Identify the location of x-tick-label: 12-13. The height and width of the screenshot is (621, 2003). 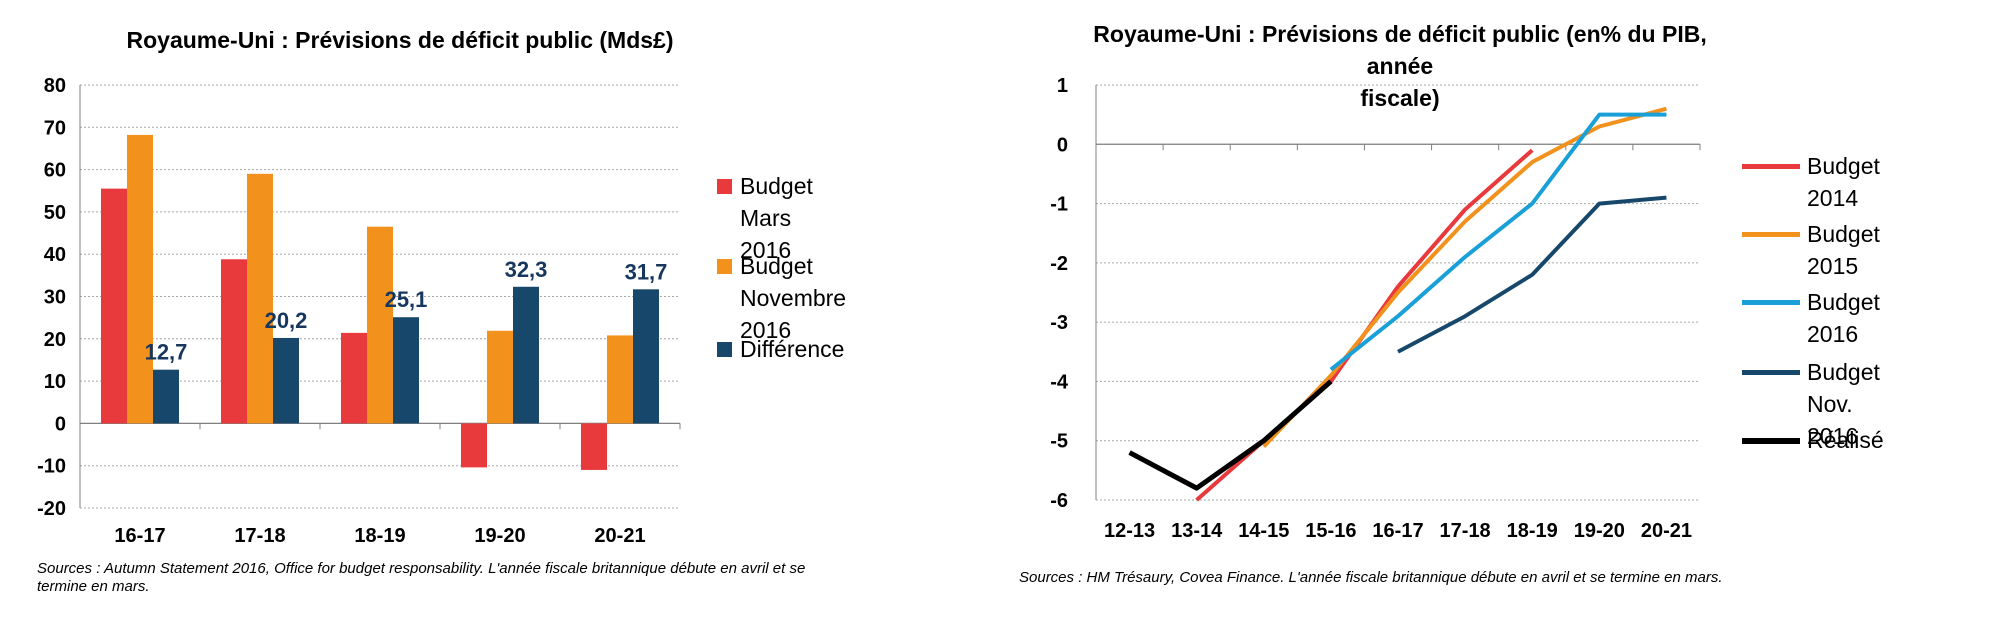
(1129, 531).